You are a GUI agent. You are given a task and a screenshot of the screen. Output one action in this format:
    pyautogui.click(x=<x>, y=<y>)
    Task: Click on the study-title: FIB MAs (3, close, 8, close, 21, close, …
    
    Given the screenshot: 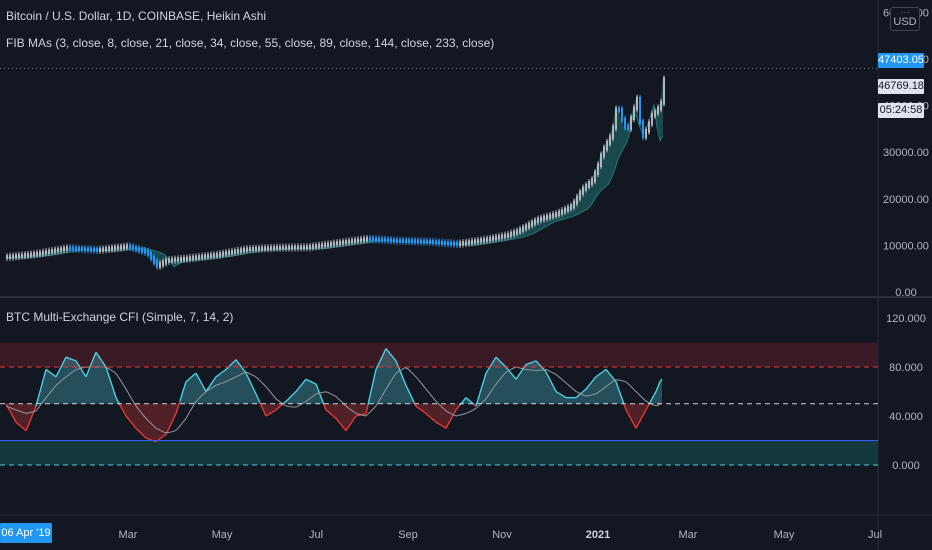 What is the action you would take?
    pyautogui.click(x=250, y=43)
    